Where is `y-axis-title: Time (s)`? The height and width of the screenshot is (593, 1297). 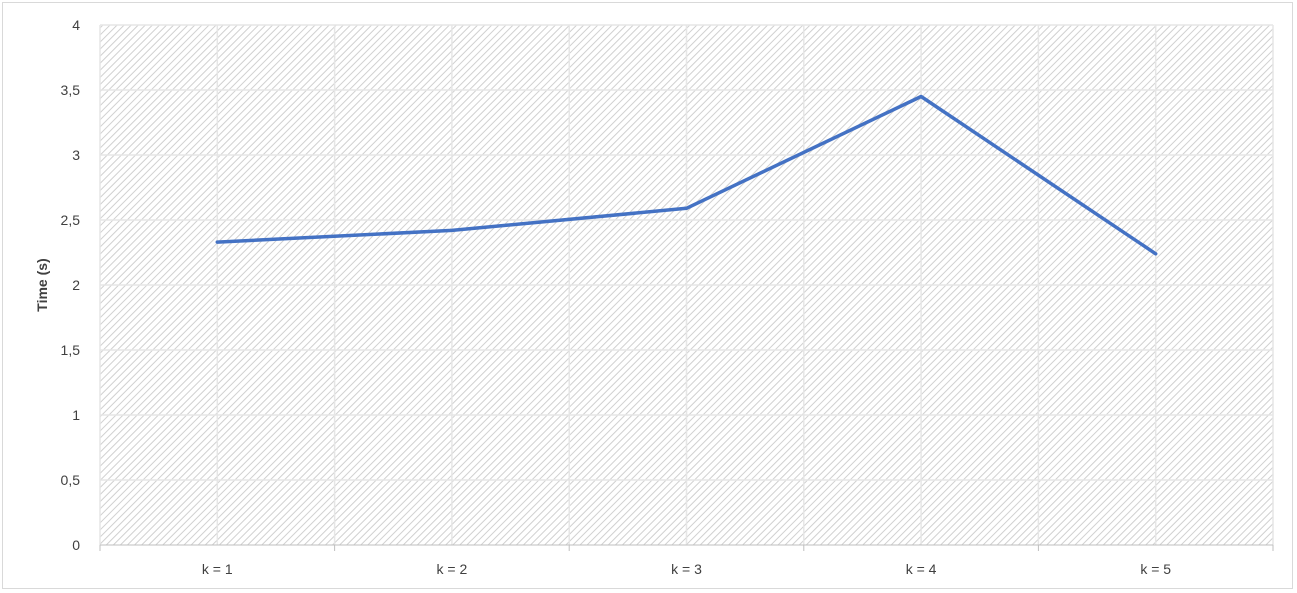
y-axis-title: Time (s) is located at coordinates (42, 284).